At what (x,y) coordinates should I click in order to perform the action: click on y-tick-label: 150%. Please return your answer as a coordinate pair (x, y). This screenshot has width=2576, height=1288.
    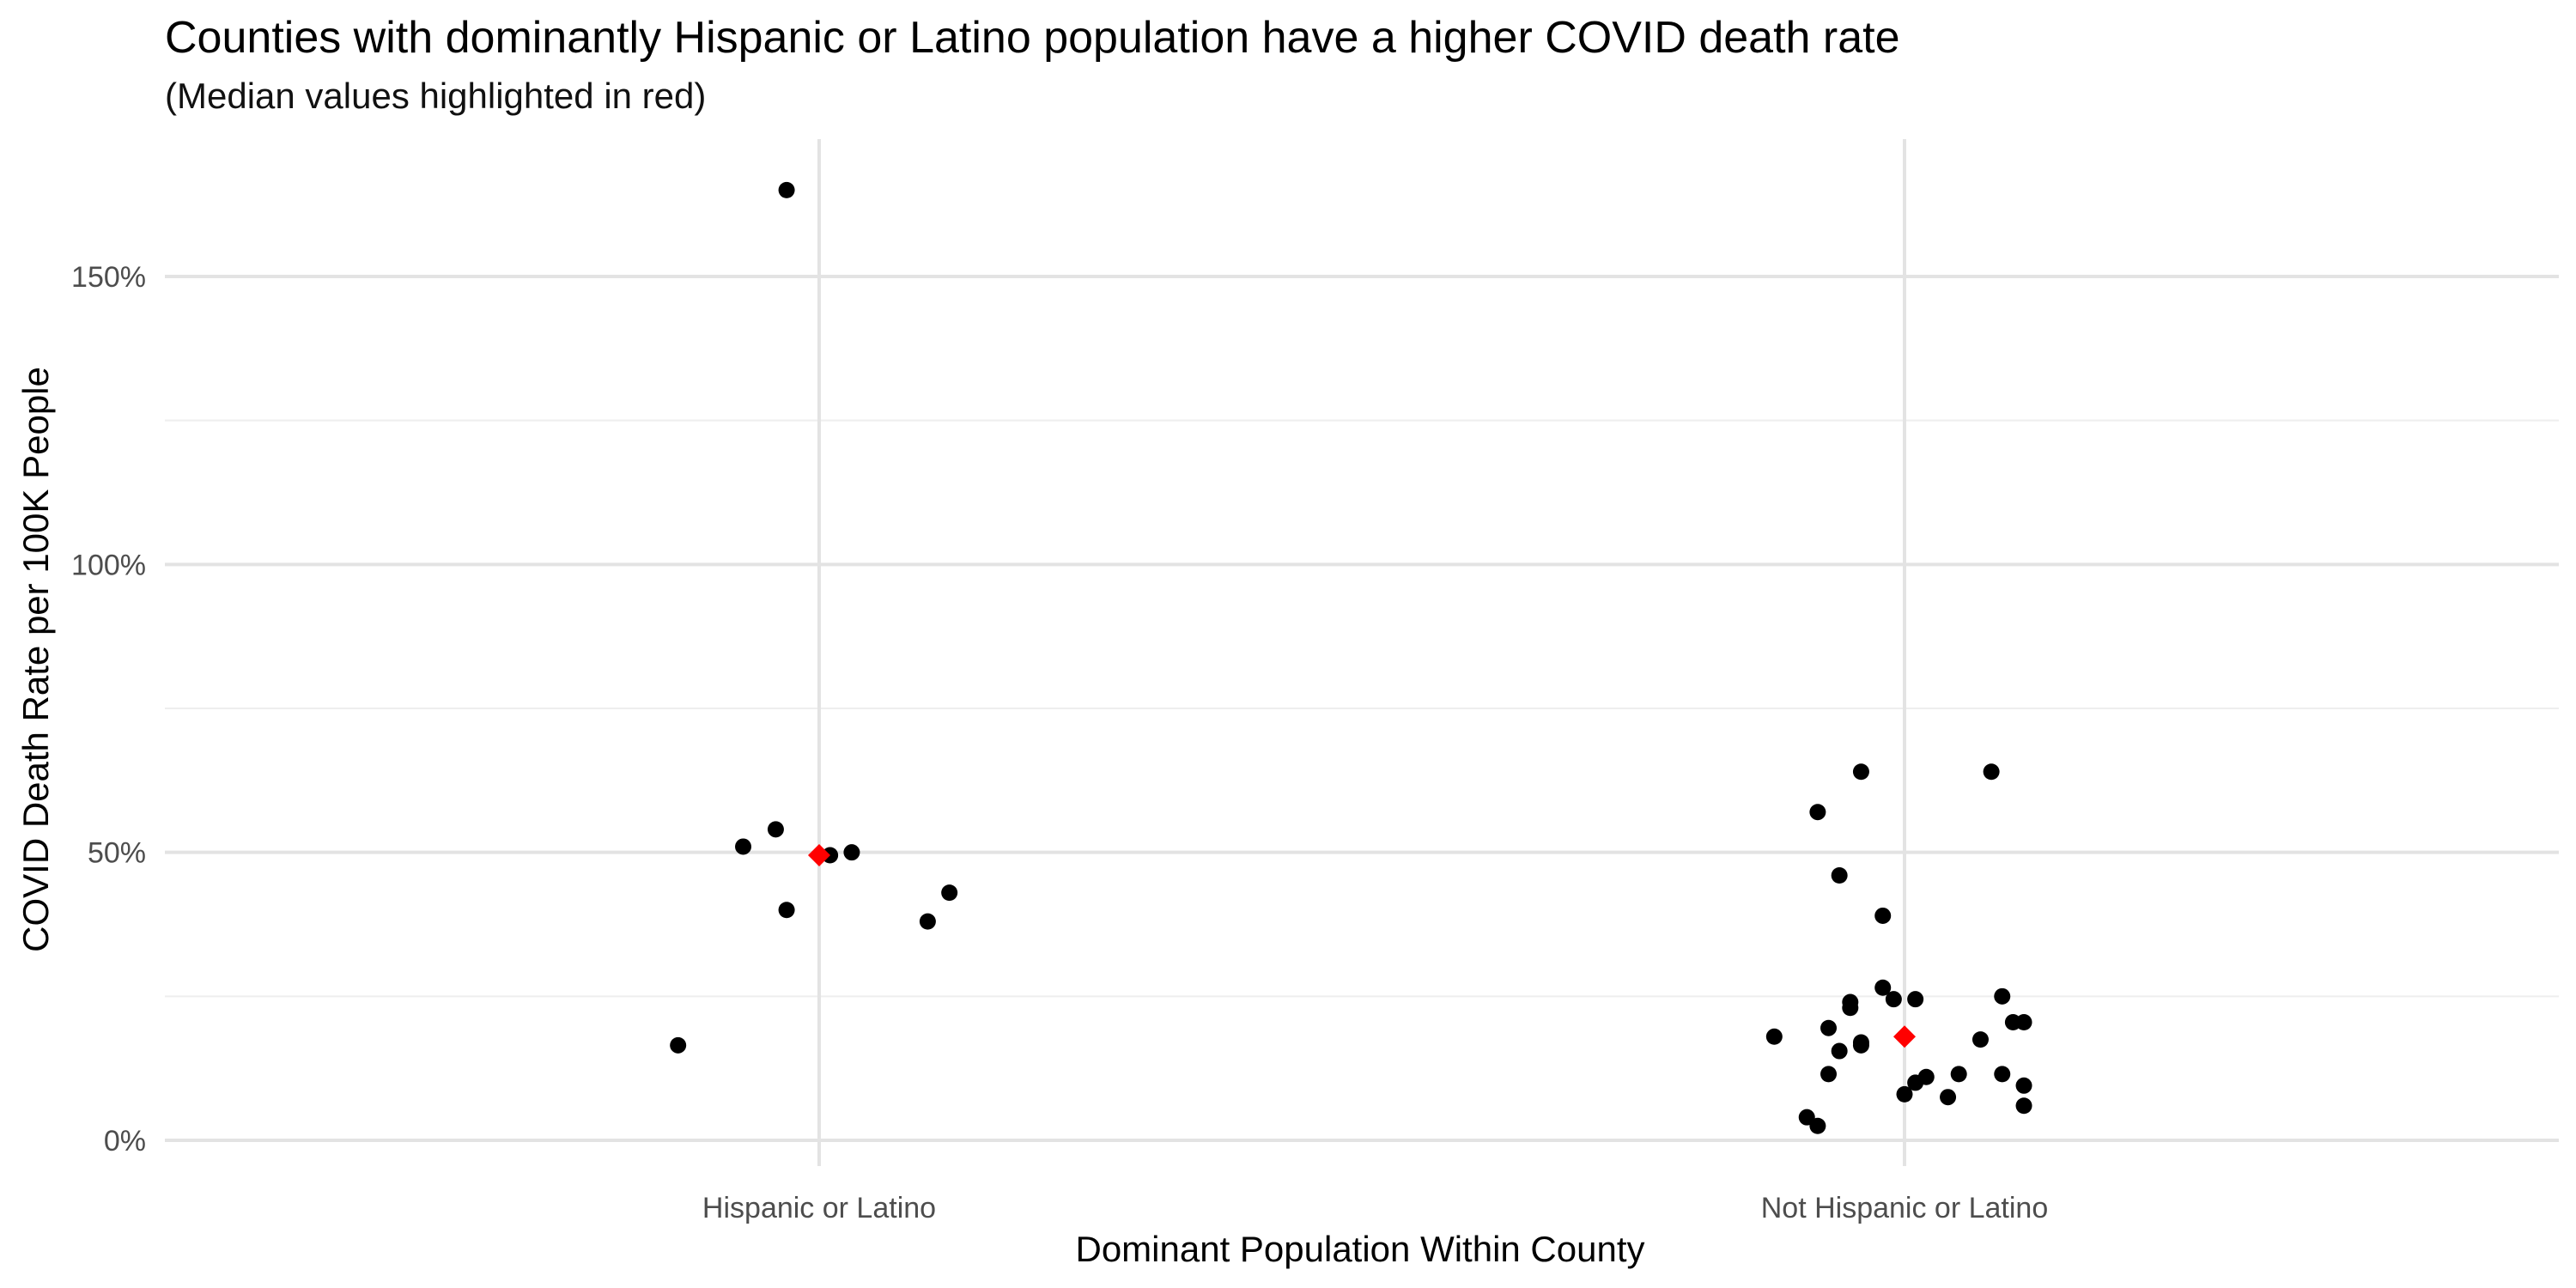
    Looking at the image, I should click on (109, 278).